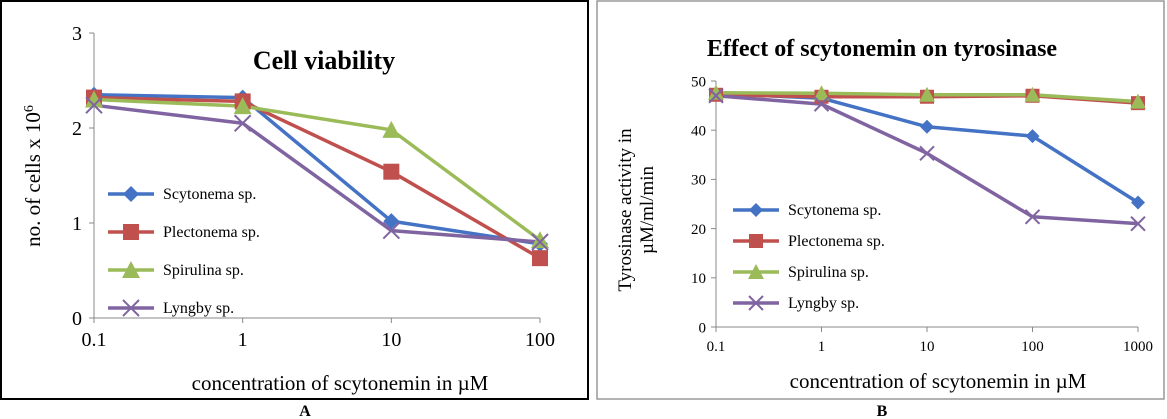  What do you see at coordinates (540, 340) in the screenshot?
I see `chart-a-x-tick-label: 100` at bounding box center [540, 340].